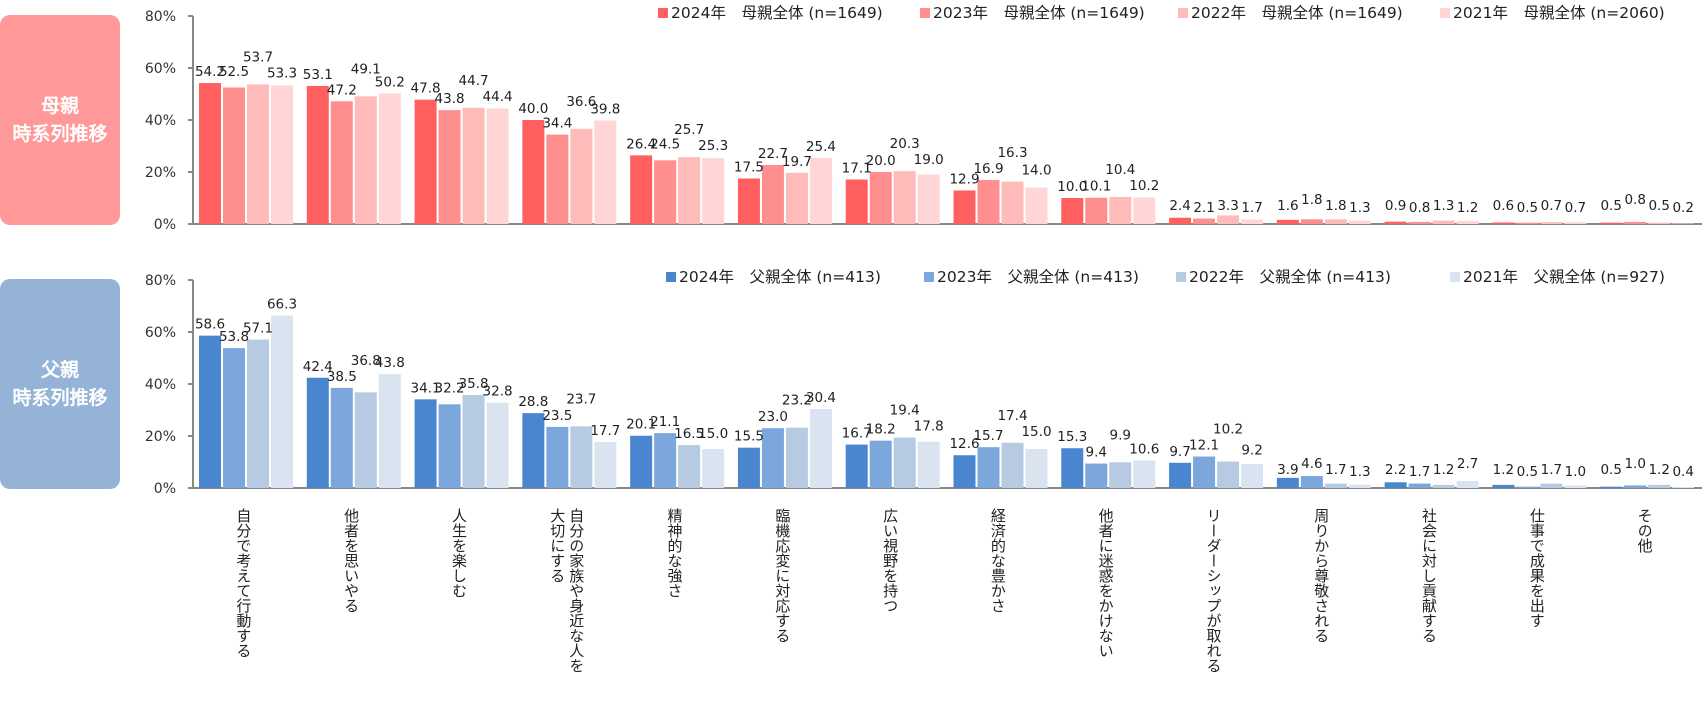  I want to click on mother-data-label: 20.0, so click(881, 161).